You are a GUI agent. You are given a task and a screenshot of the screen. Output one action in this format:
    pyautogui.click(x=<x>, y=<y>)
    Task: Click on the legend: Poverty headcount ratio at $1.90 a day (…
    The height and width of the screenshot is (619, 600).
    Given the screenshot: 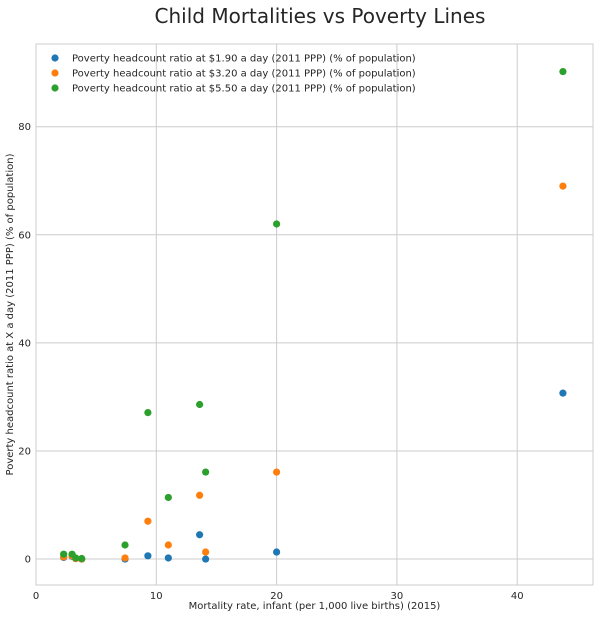 What is the action you would take?
    pyautogui.click(x=233, y=74)
    